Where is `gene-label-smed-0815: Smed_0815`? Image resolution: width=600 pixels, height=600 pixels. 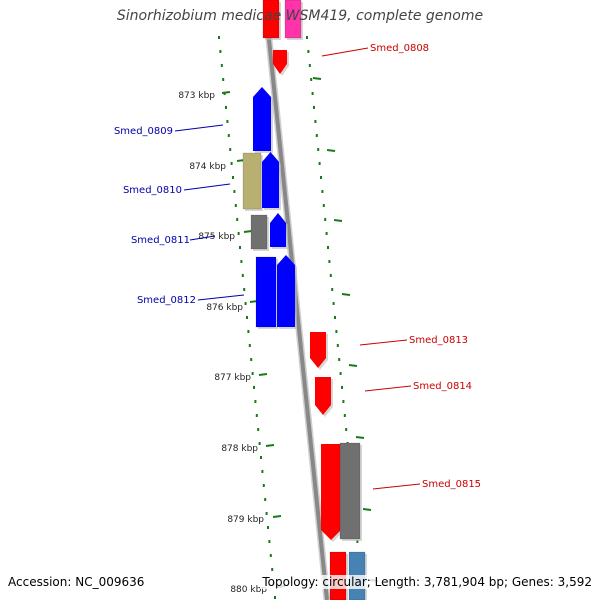 gene-label-smed-0815: Smed_0815 is located at coordinates (451, 484).